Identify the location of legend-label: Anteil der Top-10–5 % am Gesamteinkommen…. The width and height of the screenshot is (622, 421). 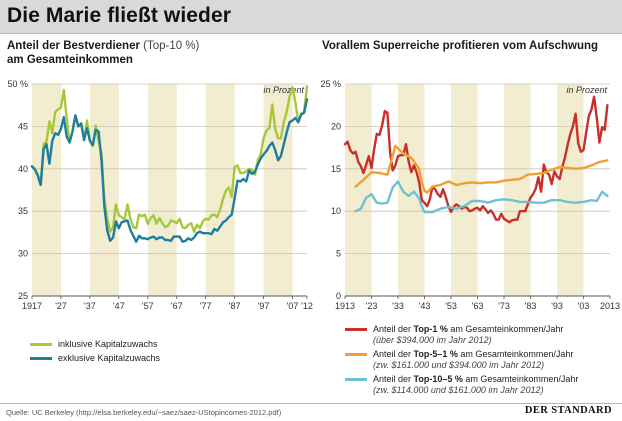
(476, 384).